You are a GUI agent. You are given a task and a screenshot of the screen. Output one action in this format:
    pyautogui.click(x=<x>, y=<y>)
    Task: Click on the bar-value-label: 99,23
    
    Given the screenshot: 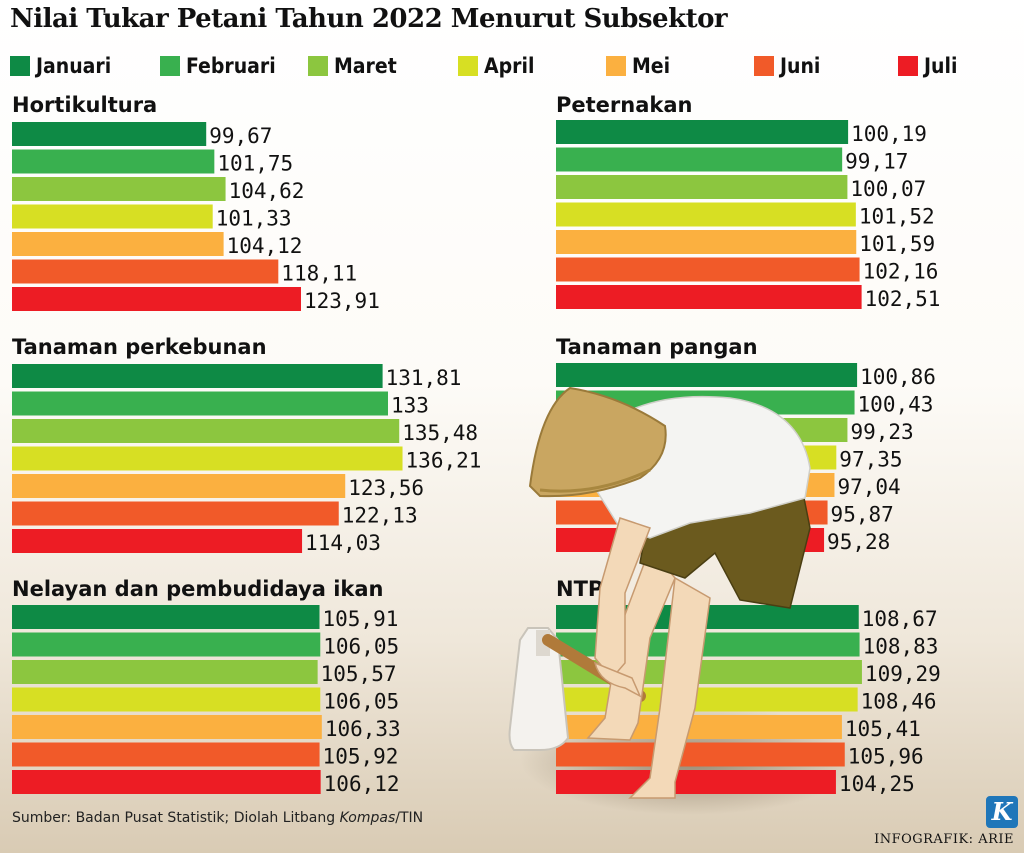 What is the action you would take?
    pyautogui.click(x=881, y=432)
    